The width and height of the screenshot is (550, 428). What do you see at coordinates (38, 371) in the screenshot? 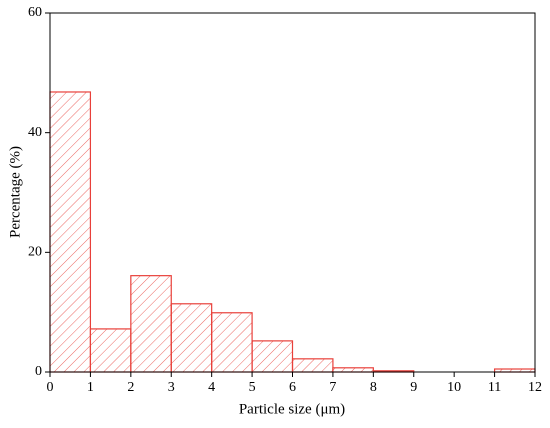
I see `y-tick-label: 0` at bounding box center [38, 371].